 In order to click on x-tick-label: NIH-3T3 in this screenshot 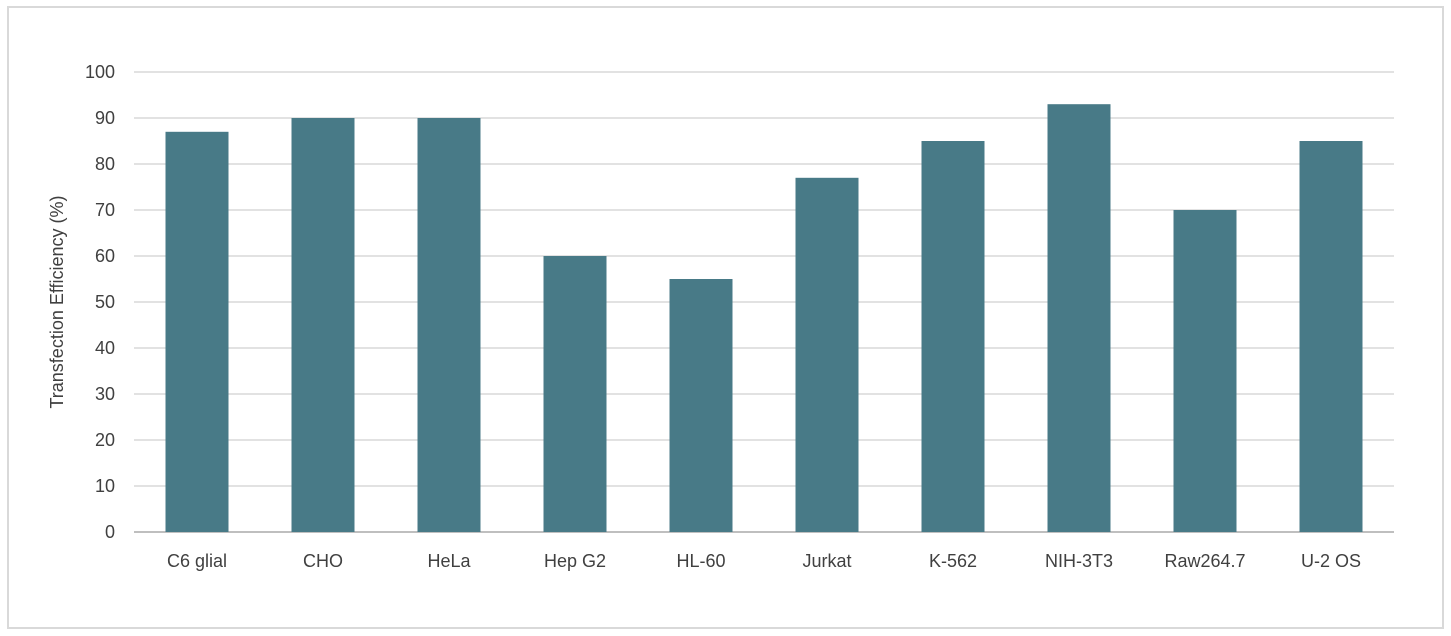, I will do `click(1079, 561)`.